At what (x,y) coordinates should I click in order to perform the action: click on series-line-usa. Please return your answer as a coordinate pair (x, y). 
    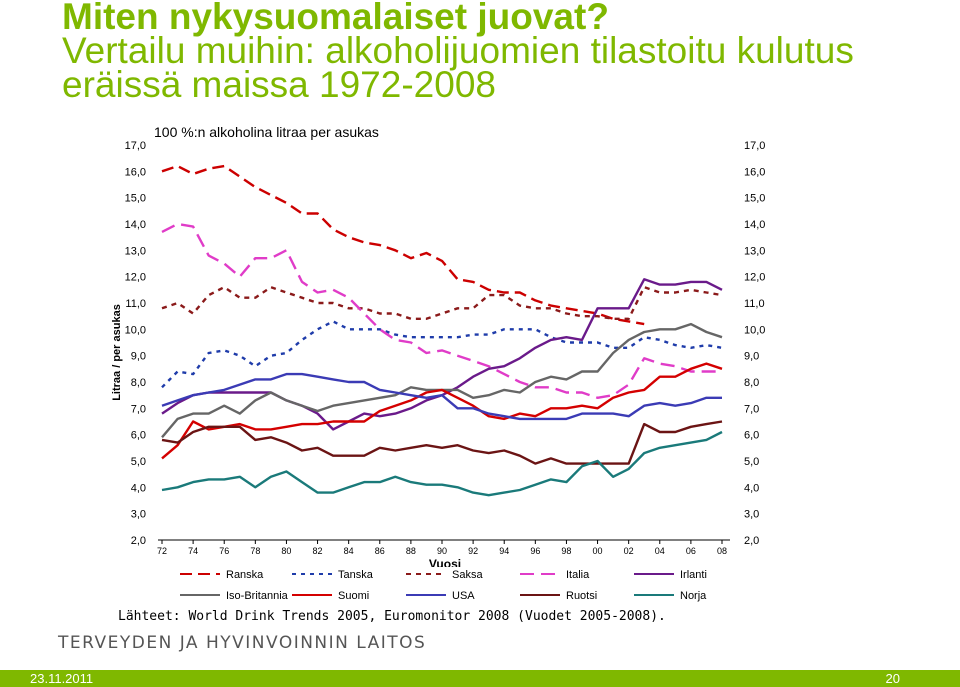
    Looking at the image, I should click on (441, 396).